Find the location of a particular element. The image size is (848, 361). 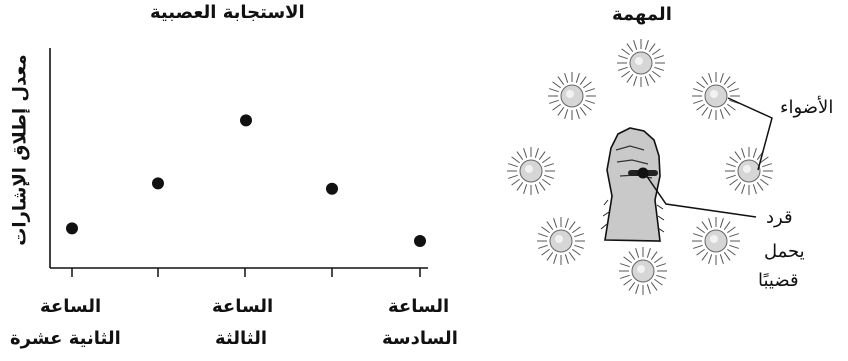

monkey-hand-icon is located at coordinates (632, 184).